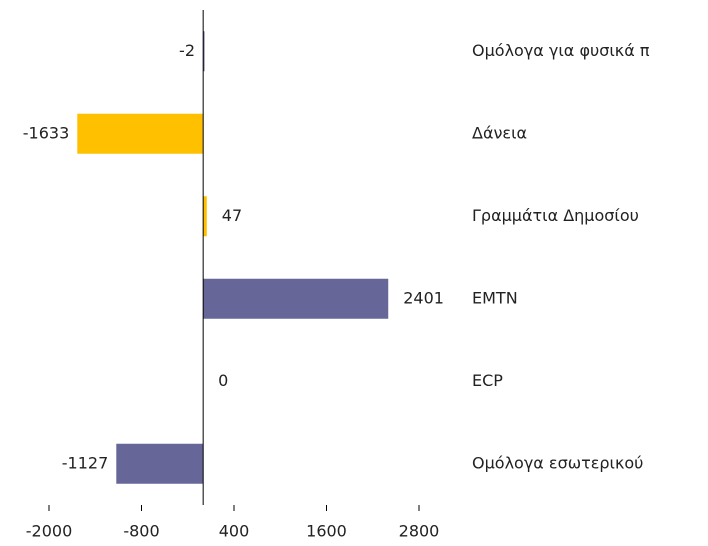  What do you see at coordinates (187, 50) in the screenshot?
I see `value-label: -2` at bounding box center [187, 50].